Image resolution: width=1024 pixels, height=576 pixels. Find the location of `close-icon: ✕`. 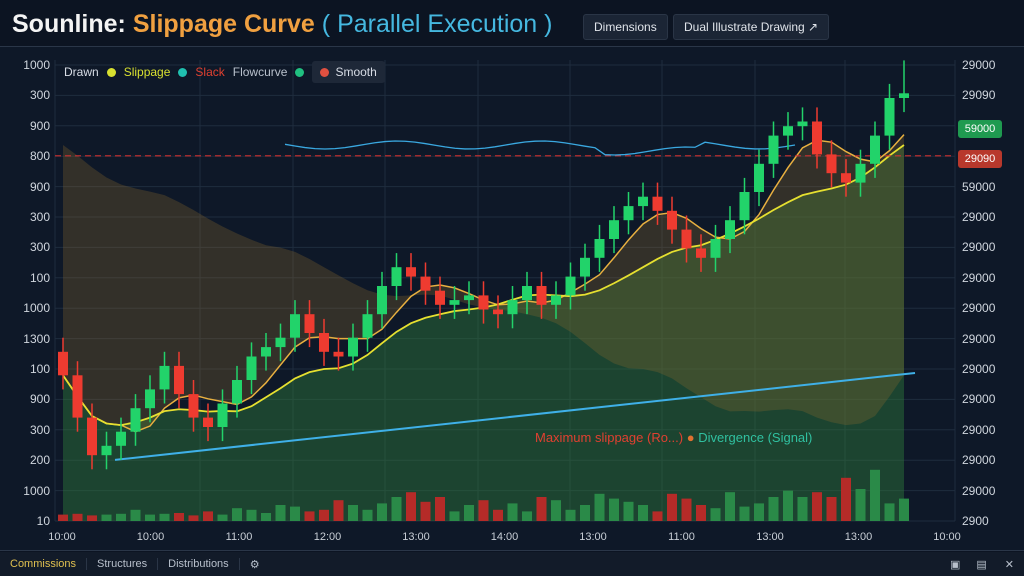

close-icon: ✕ is located at coordinates (1009, 564).